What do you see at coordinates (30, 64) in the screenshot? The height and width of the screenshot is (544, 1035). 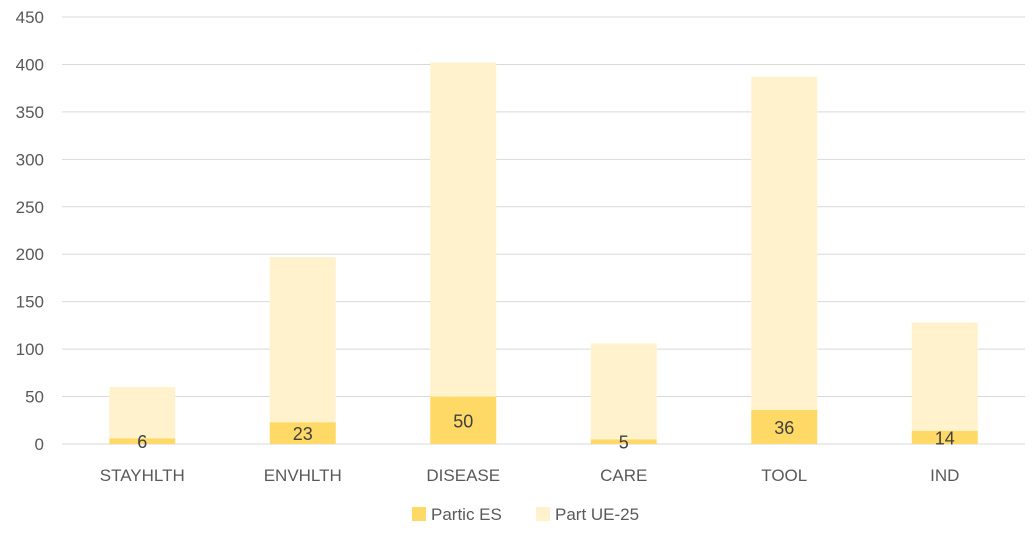 I see `y-tick-label: 400` at bounding box center [30, 64].